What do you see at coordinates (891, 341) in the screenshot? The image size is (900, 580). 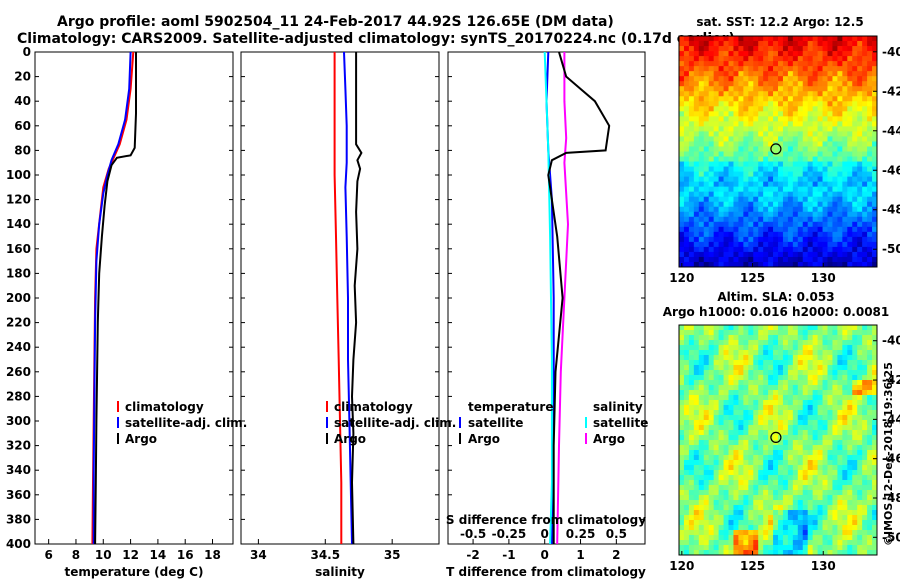 I see `lat-tick-label: -40` at bounding box center [891, 341].